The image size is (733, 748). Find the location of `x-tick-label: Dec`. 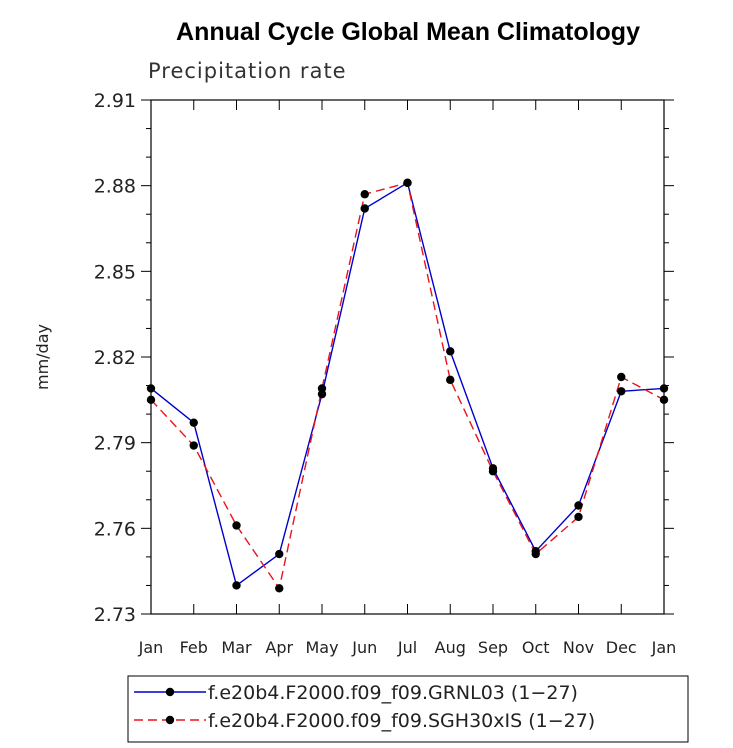

x-tick-label: Dec is located at coordinates (621, 647).